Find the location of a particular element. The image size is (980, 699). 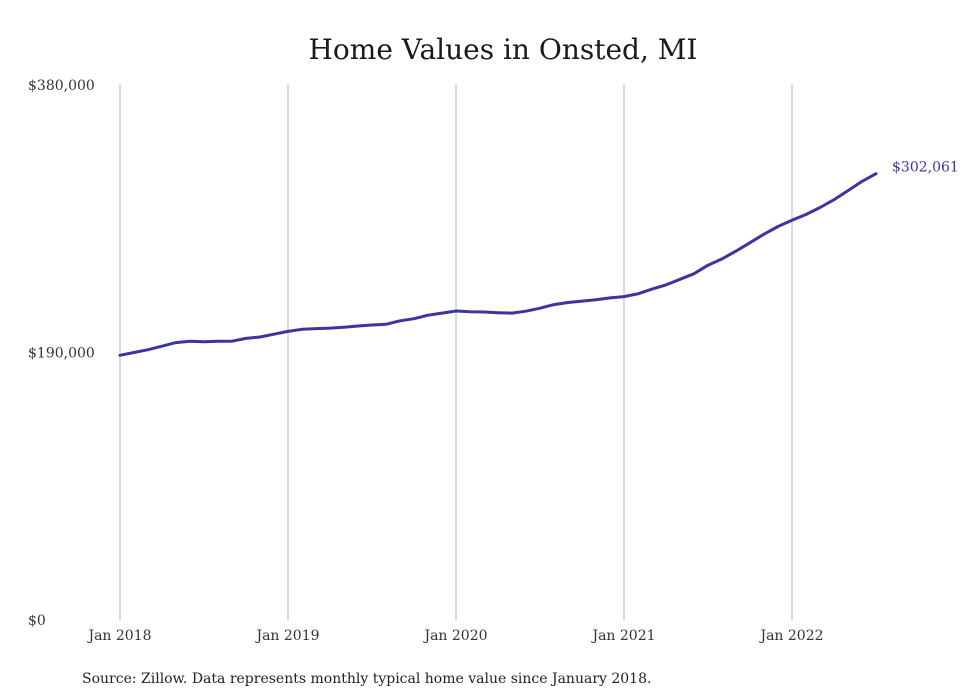

x-tick-label: Jan 2021 is located at coordinates (622, 636).